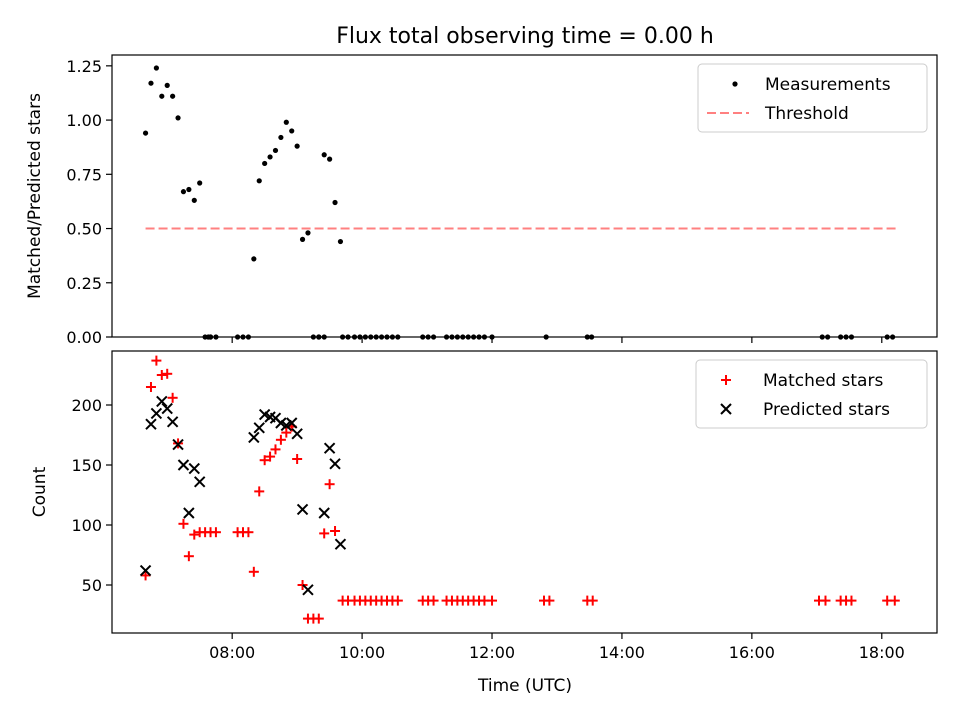 The height and width of the screenshot is (720, 960). What do you see at coordinates (232, 652) in the screenshot?
I see `bottom-x-tick-label: 08:00` at bounding box center [232, 652].